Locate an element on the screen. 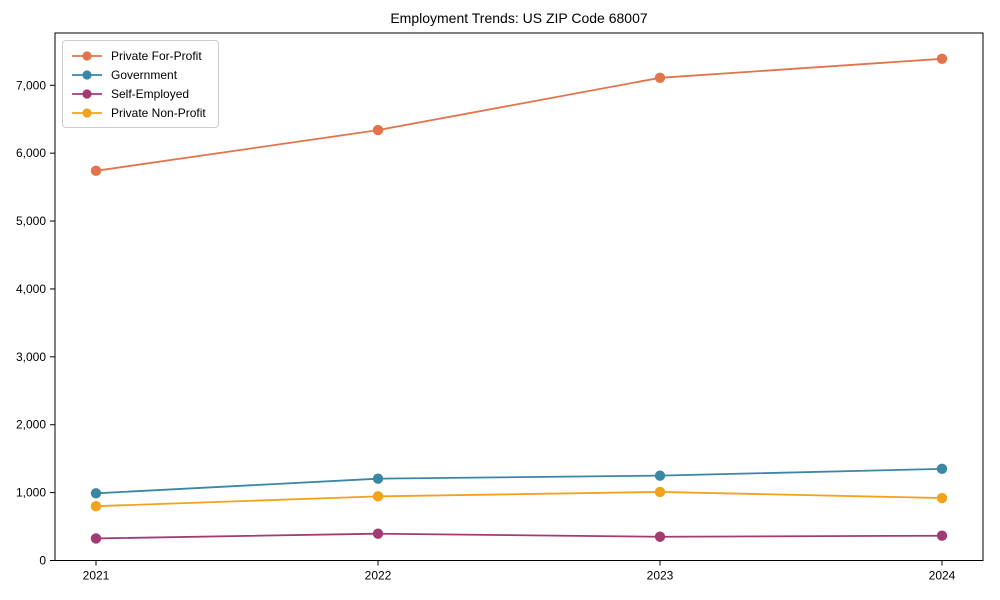  y-tick-label: 5,000 is located at coordinates (31, 221).